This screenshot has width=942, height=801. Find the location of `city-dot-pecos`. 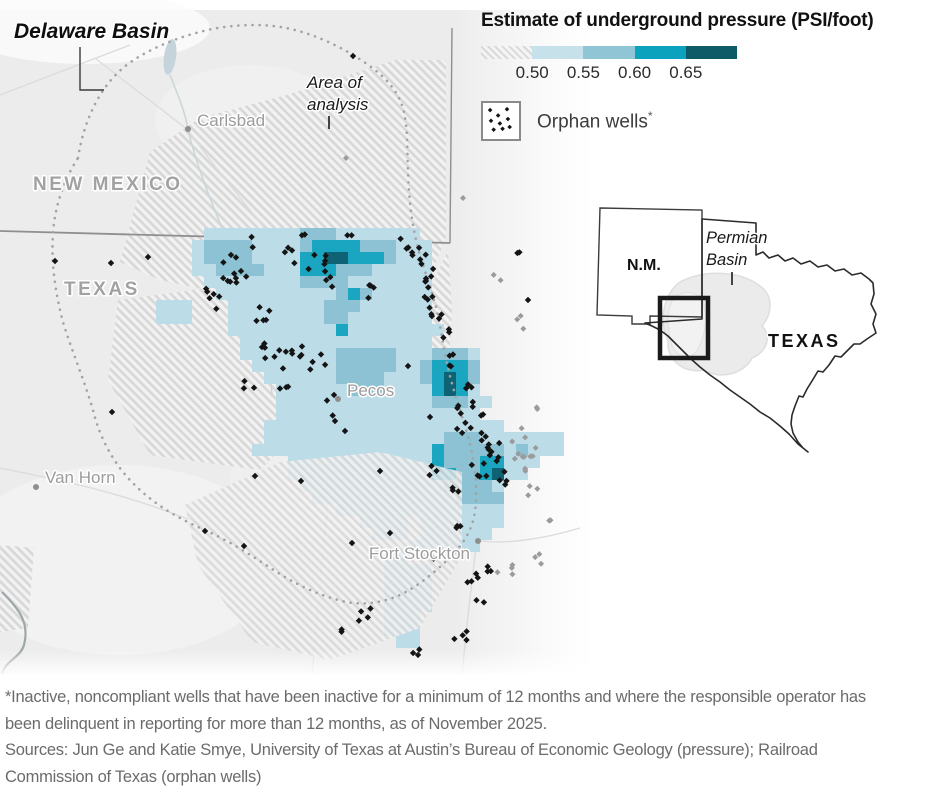

city-dot-pecos is located at coordinates (338, 399).